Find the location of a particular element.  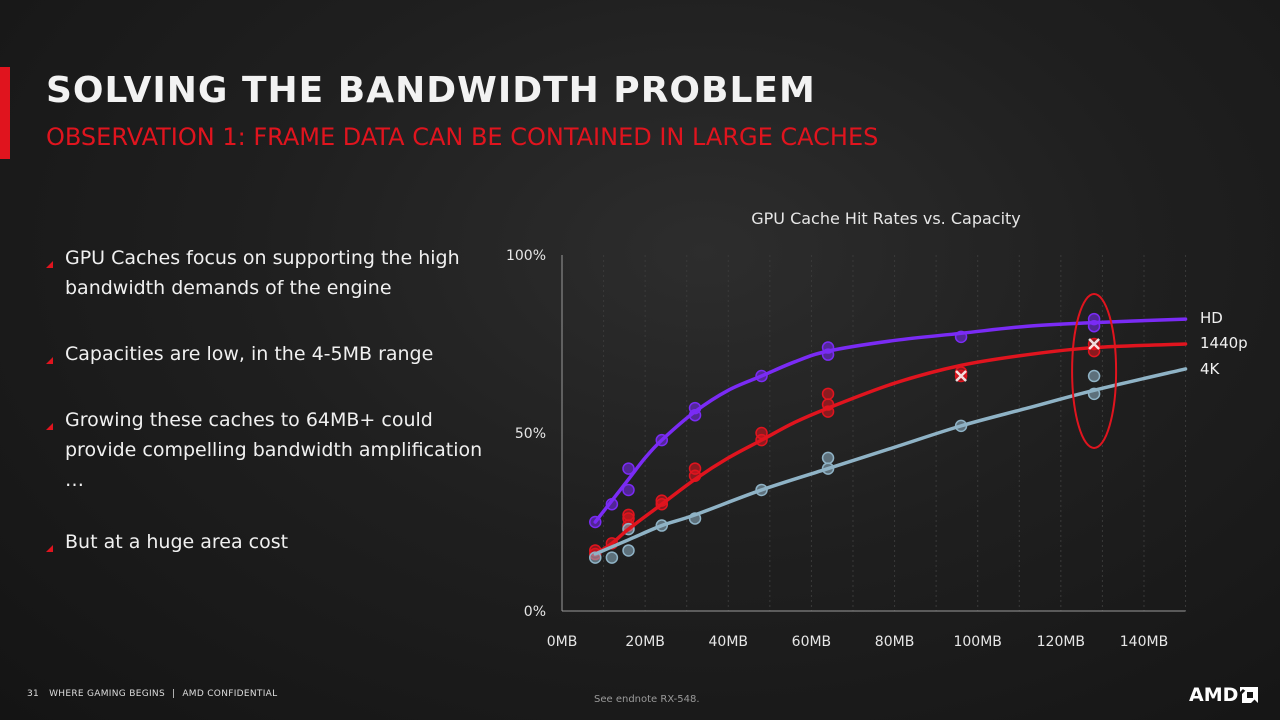

footer-left: 31 WHERE GAMING BEGINS | AMD CONFIDENTIAL is located at coordinates (152, 694).